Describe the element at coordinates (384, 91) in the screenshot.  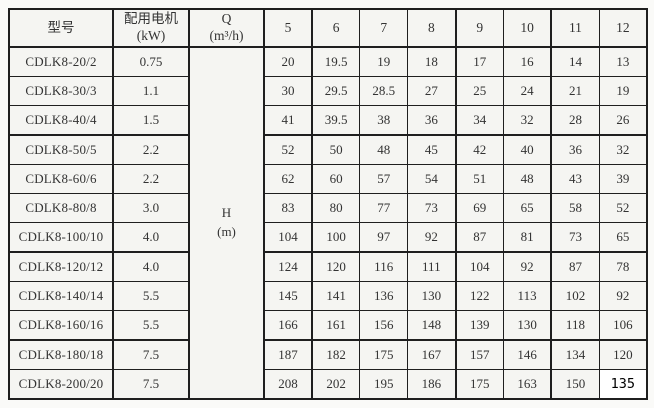
I see `head-value-cell: 28.5` at that location.